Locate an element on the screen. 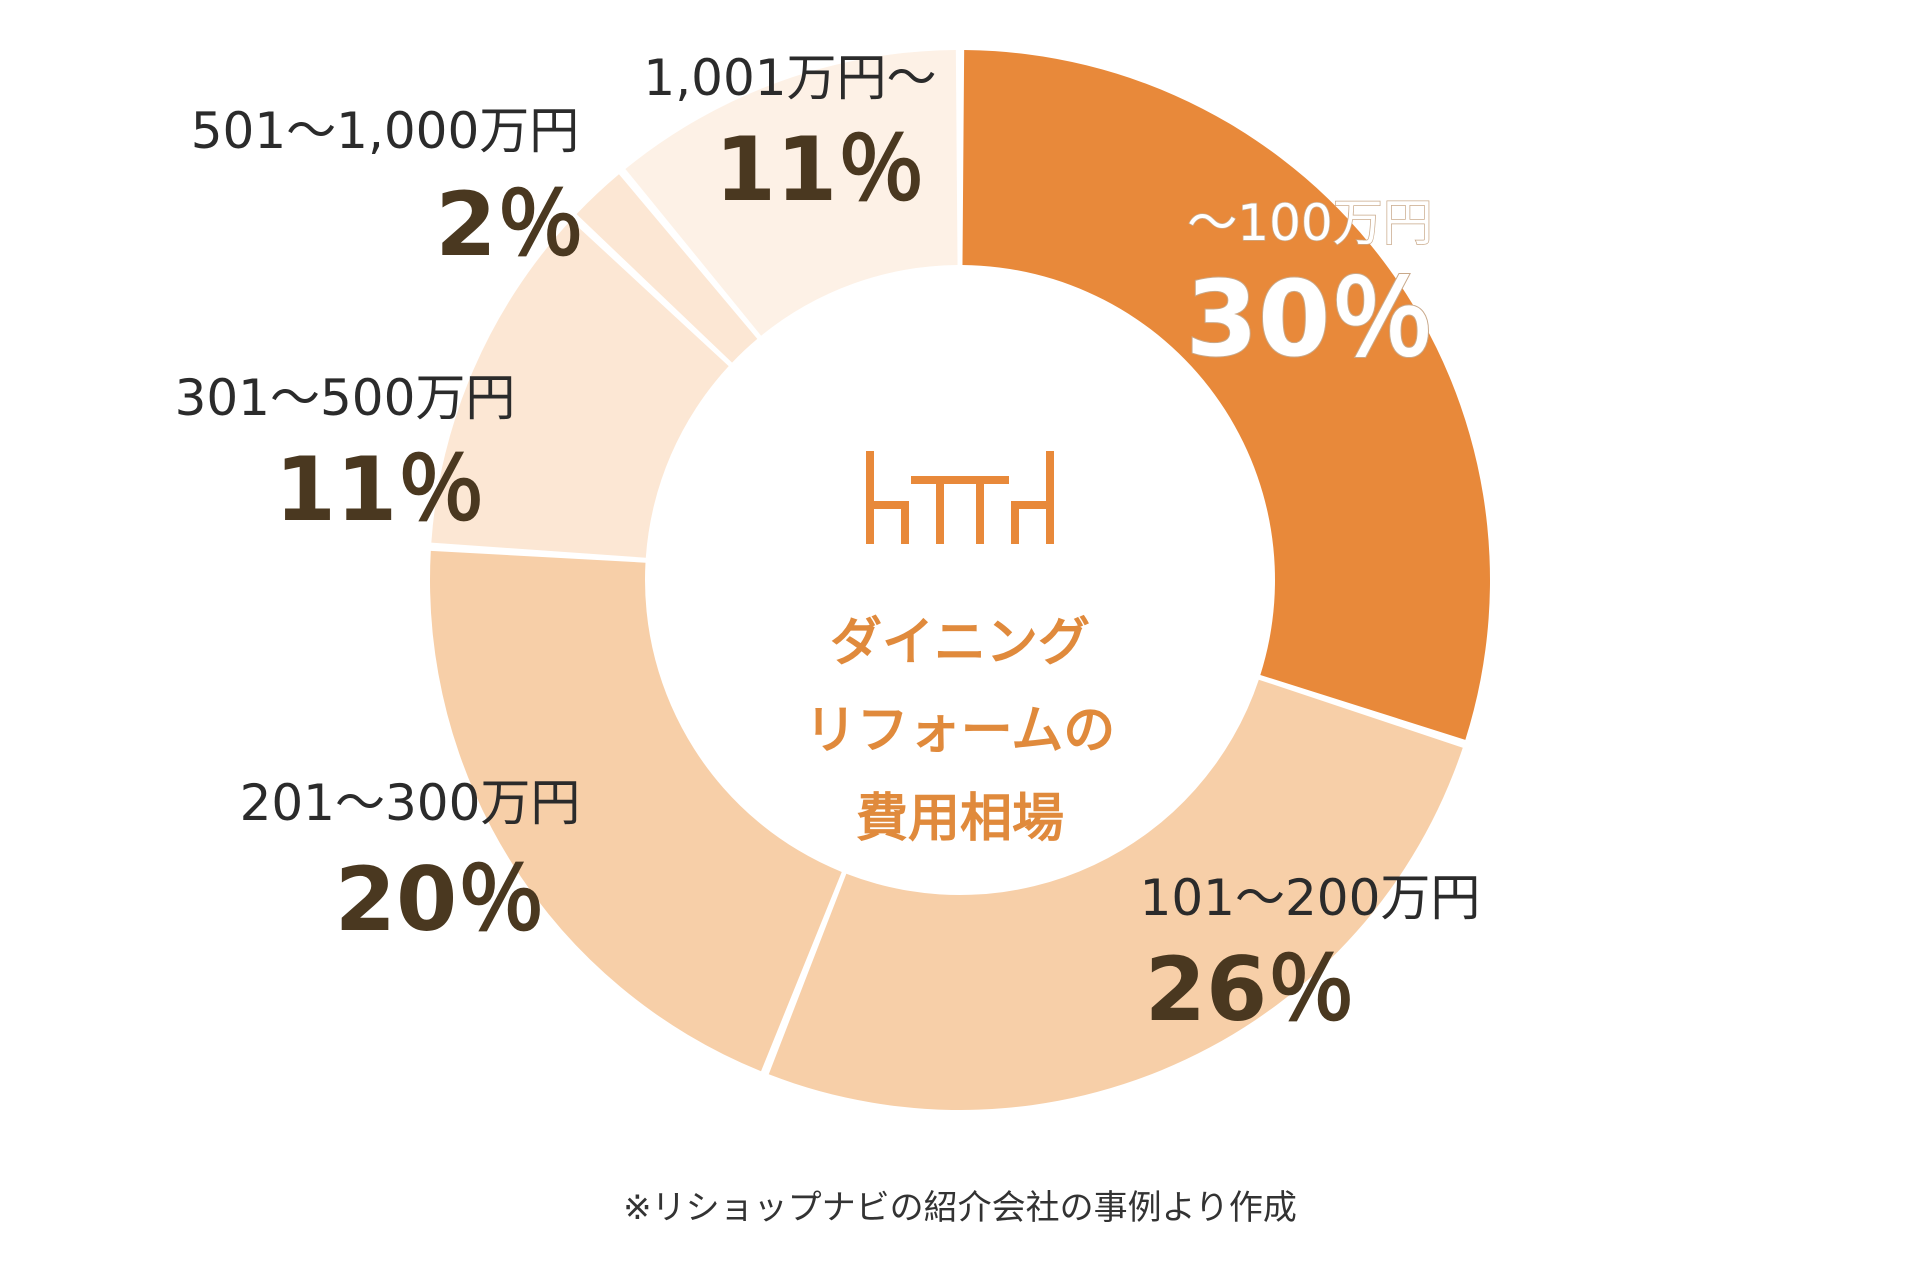 The width and height of the screenshot is (1920, 1278). center-title-line: 費用相場 is located at coordinates (960, 819).